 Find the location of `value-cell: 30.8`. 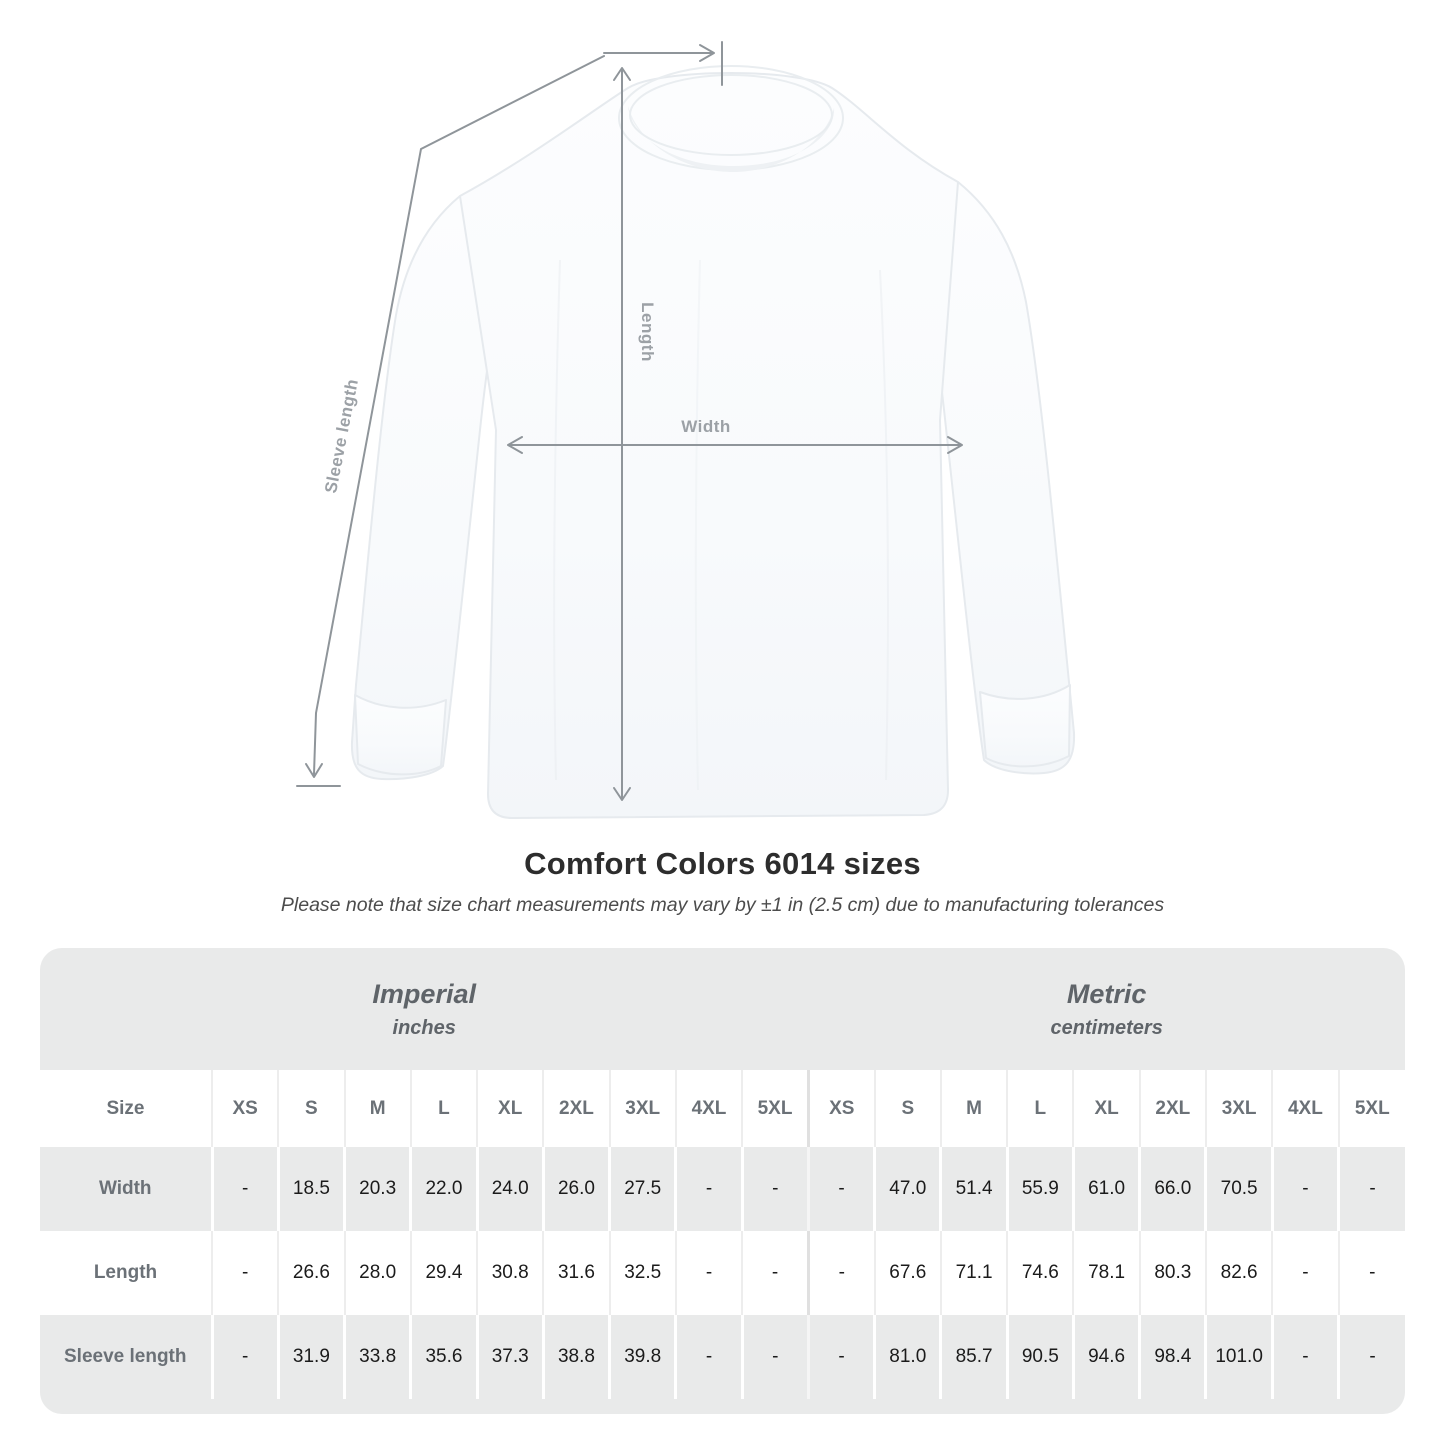

value-cell: 30.8 is located at coordinates (510, 1273).